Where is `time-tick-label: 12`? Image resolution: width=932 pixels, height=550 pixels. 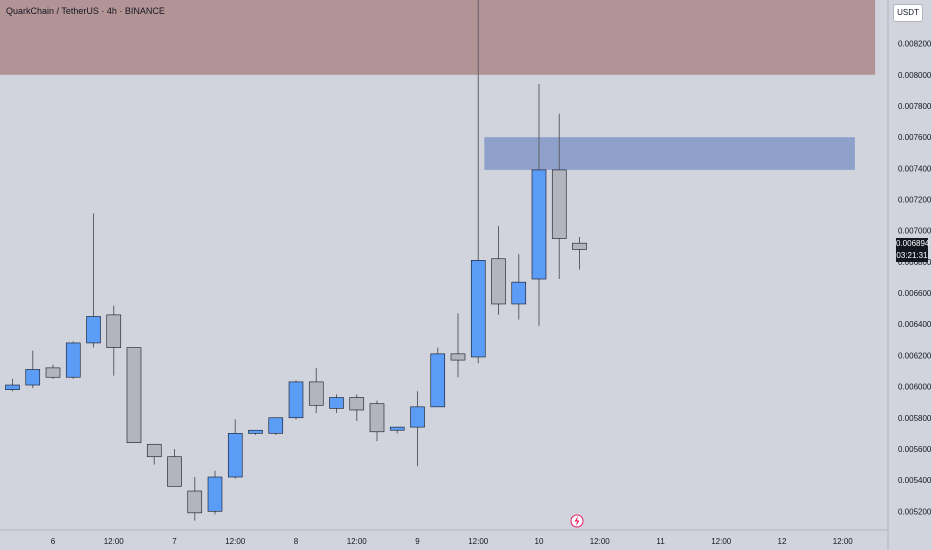
time-tick-label: 12 is located at coordinates (782, 541).